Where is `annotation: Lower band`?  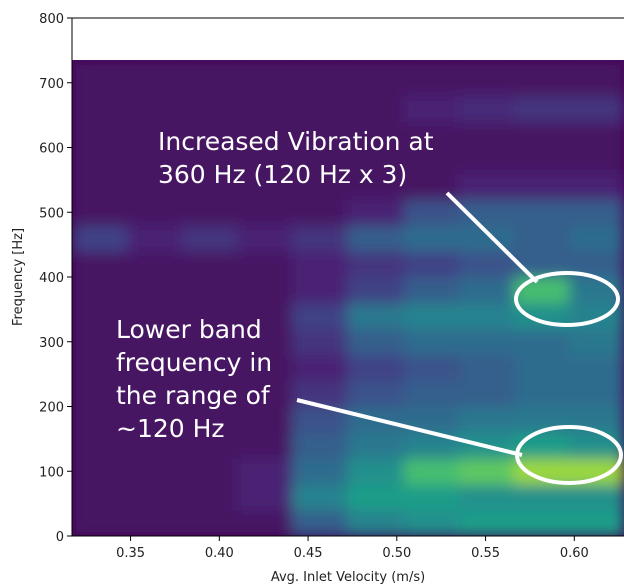 annotation: Lower band is located at coordinates (189, 329).